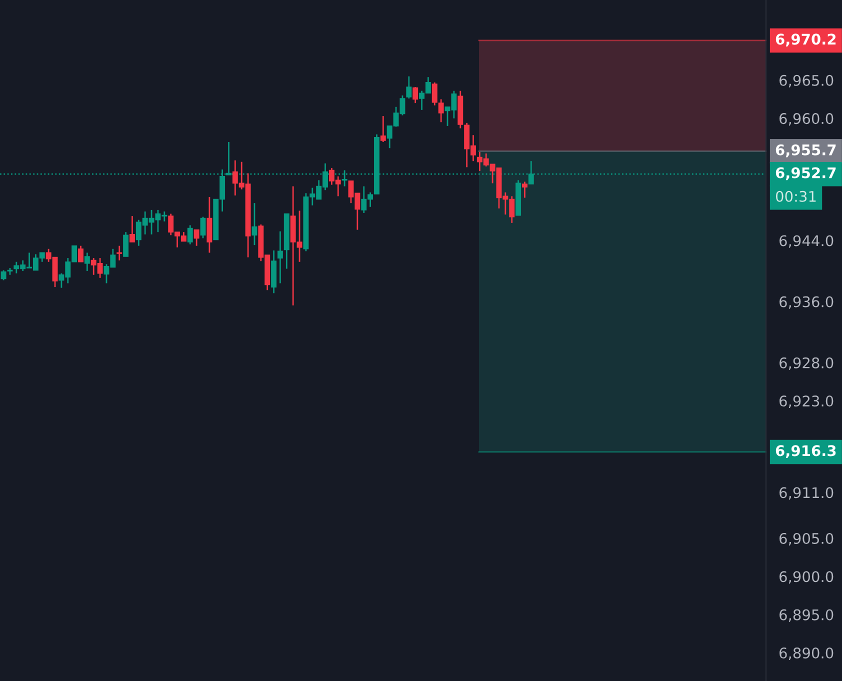 This screenshot has width=842, height=681. I want to click on y-tick-label: 6,944.0, so click(807, 241).